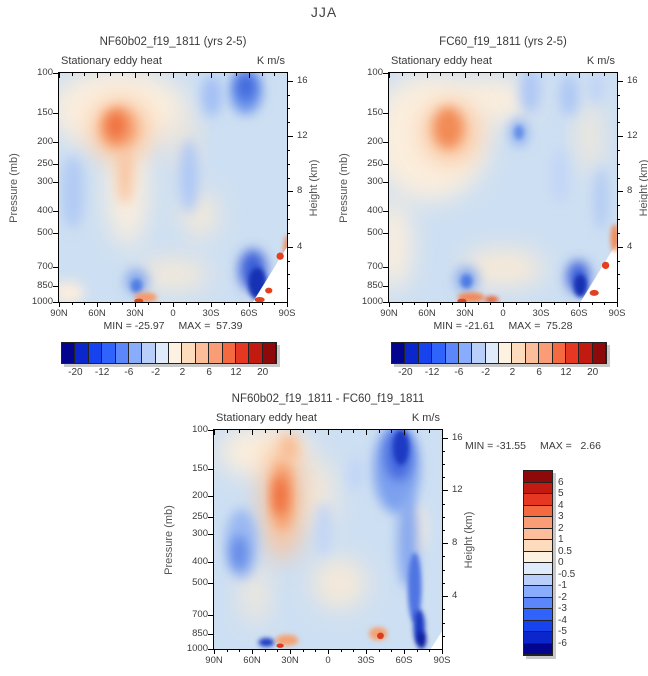 The height and width of the screenshot is (676, 648). Describe the element at coordinates (459, 372) in the screenshot. I see `colorbar-tick-label: -6` at that location.